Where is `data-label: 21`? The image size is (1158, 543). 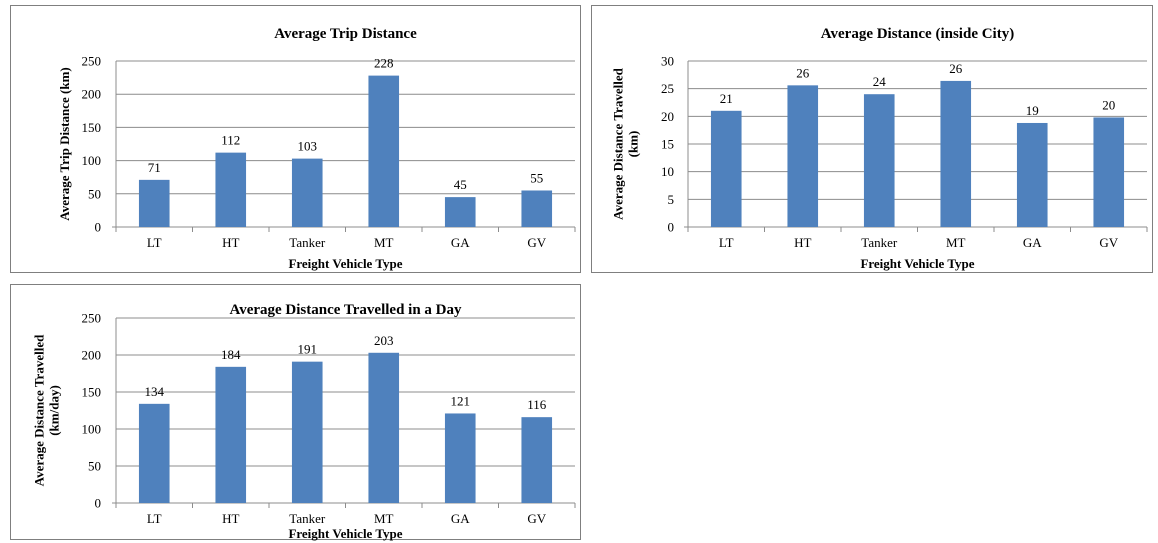
data-label: 21 is located at coordinates (726, 98).